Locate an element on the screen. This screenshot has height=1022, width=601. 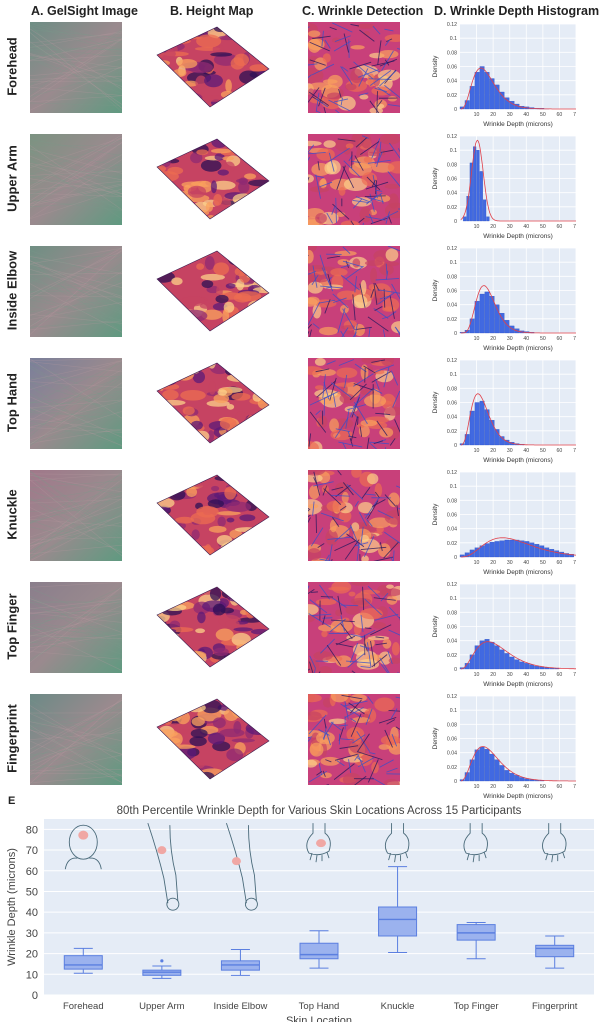
box-forehead is located at coordinates (83, 960).